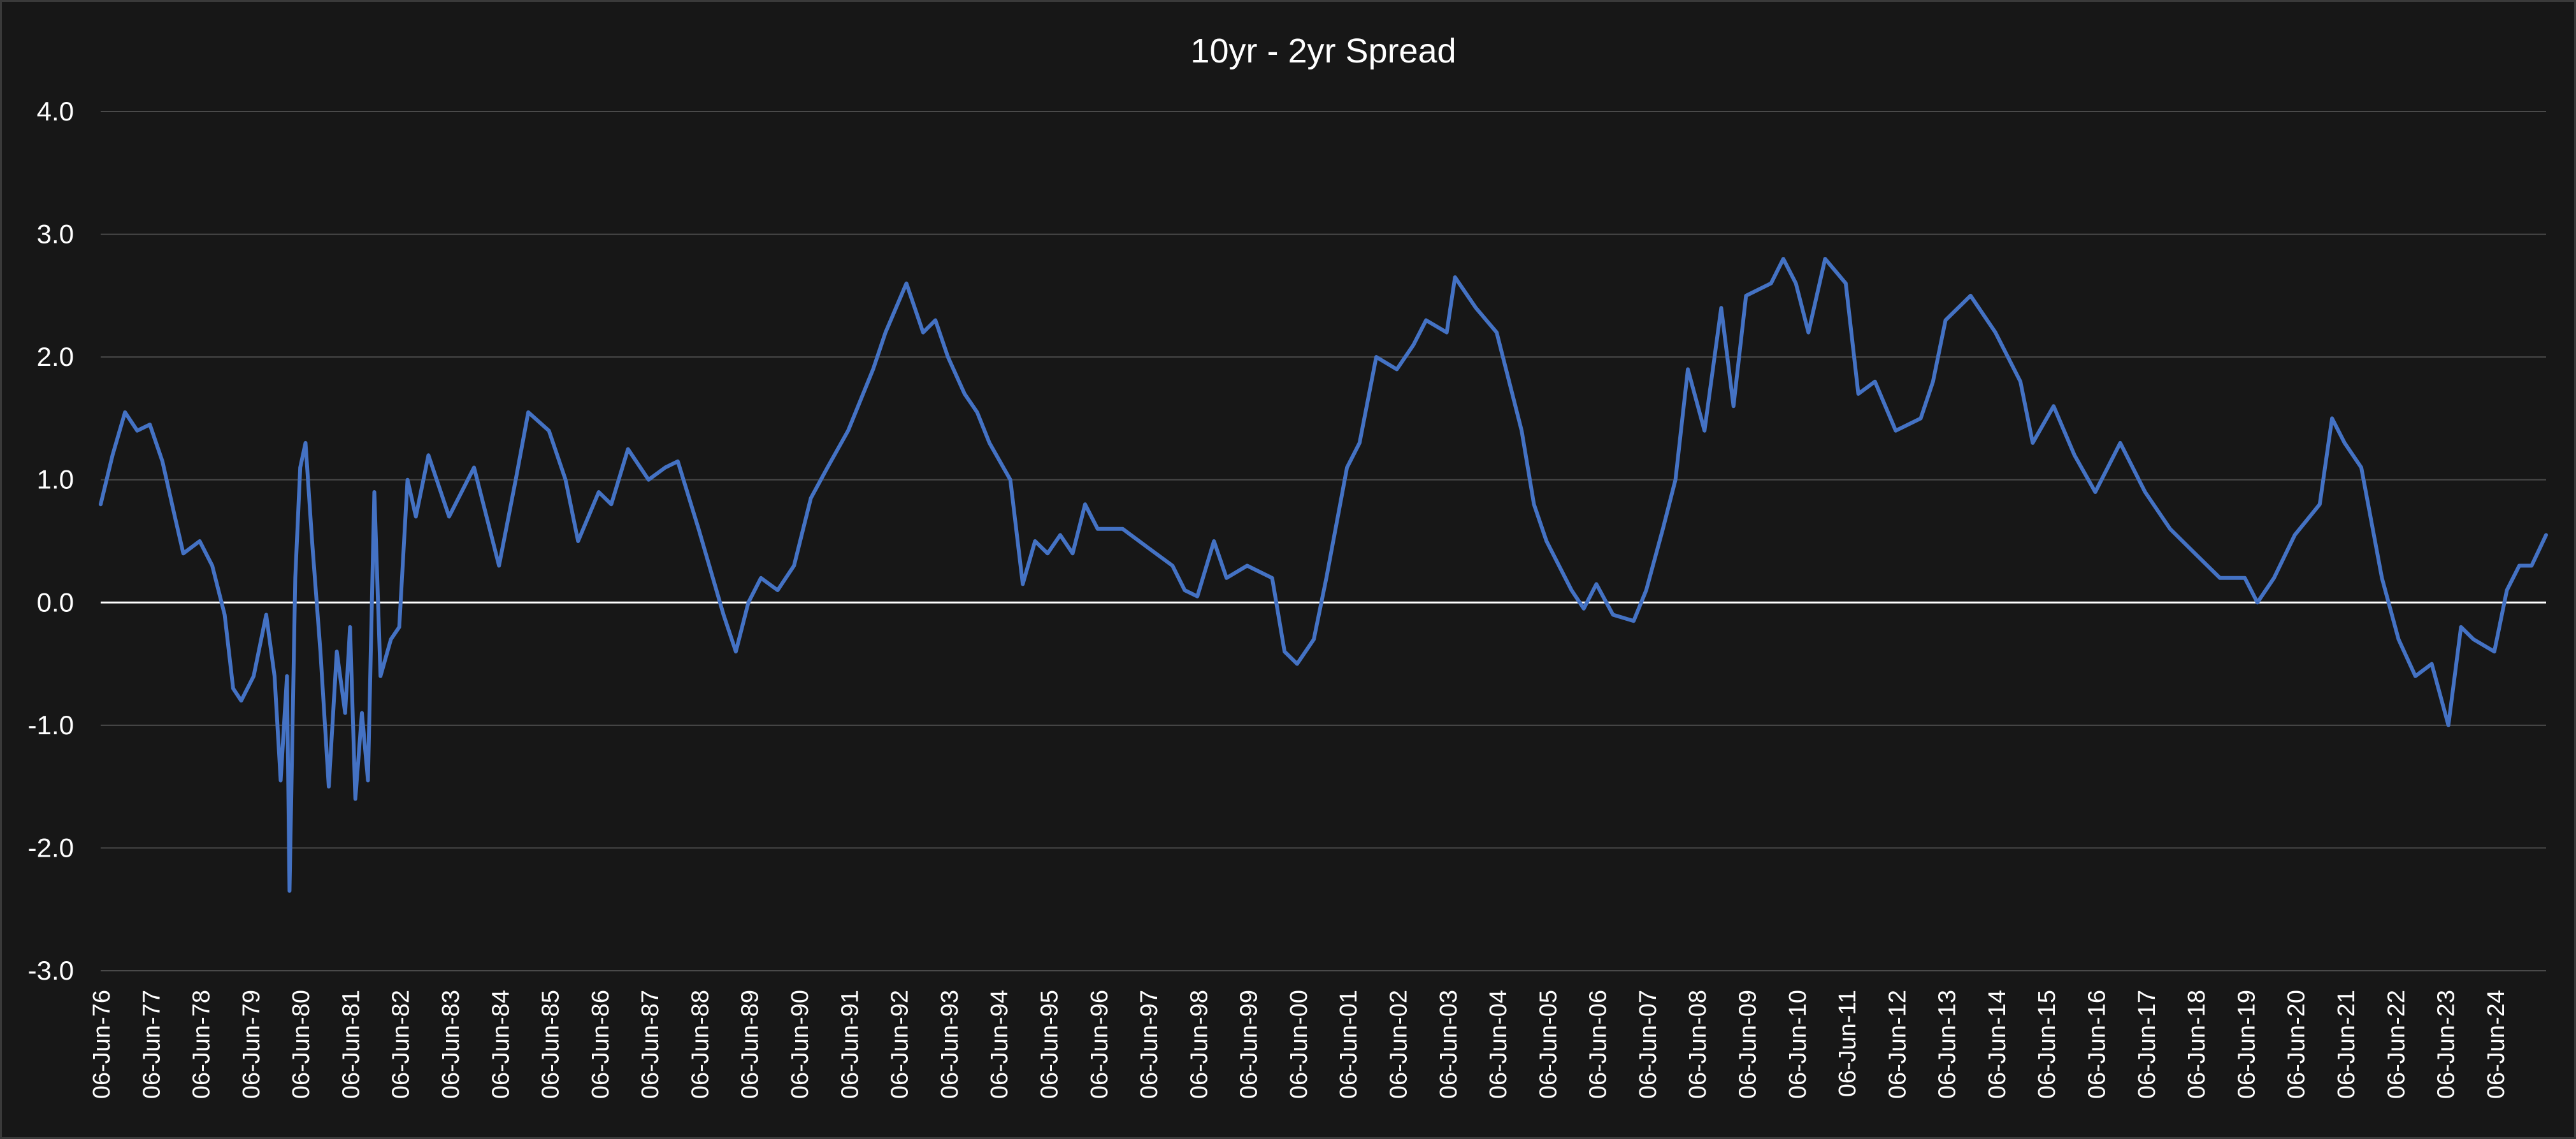  What do you see at coordinates (650, 1044) in the screenshot?
I see `x-tick-label: 06-Jun-87` at bounding box center [650, 1044].